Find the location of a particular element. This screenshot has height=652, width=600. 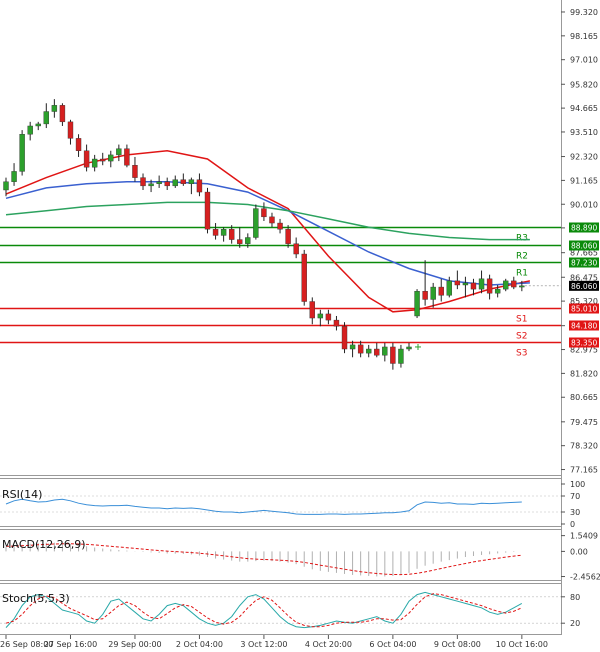

y-tick-label: 78.320 is located at coordinates (584, 446).